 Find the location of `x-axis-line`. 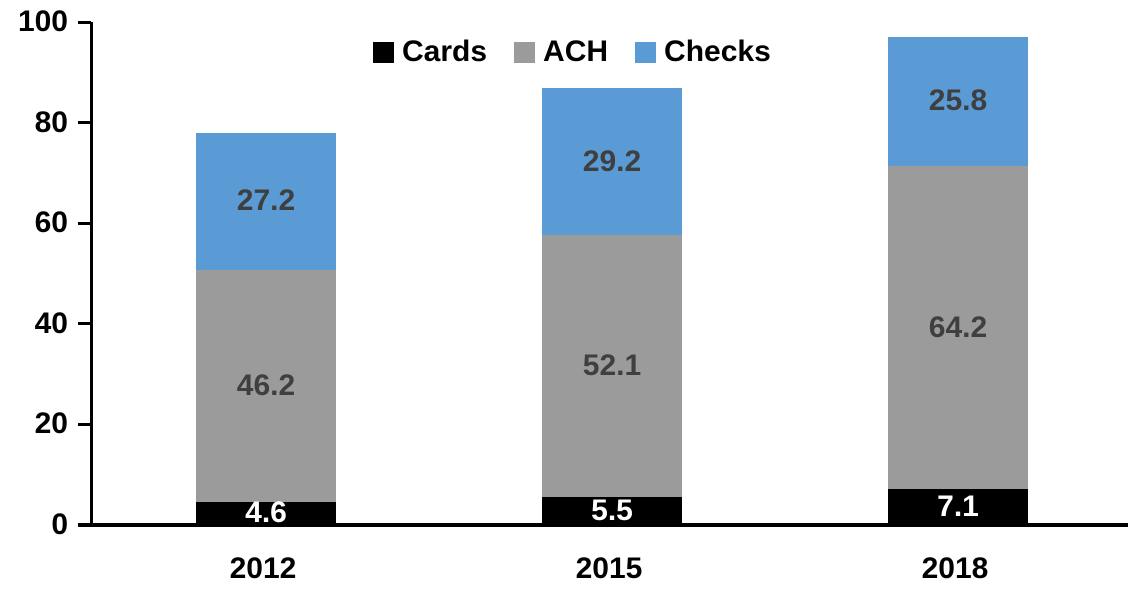

x-axis-line is located at coordinates (603, 525).